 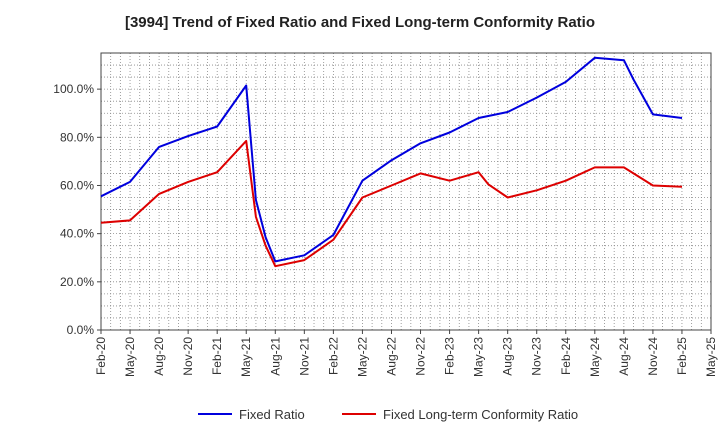 I want to click on x-tick-label: Aug-22, so click(x=391, y=356).